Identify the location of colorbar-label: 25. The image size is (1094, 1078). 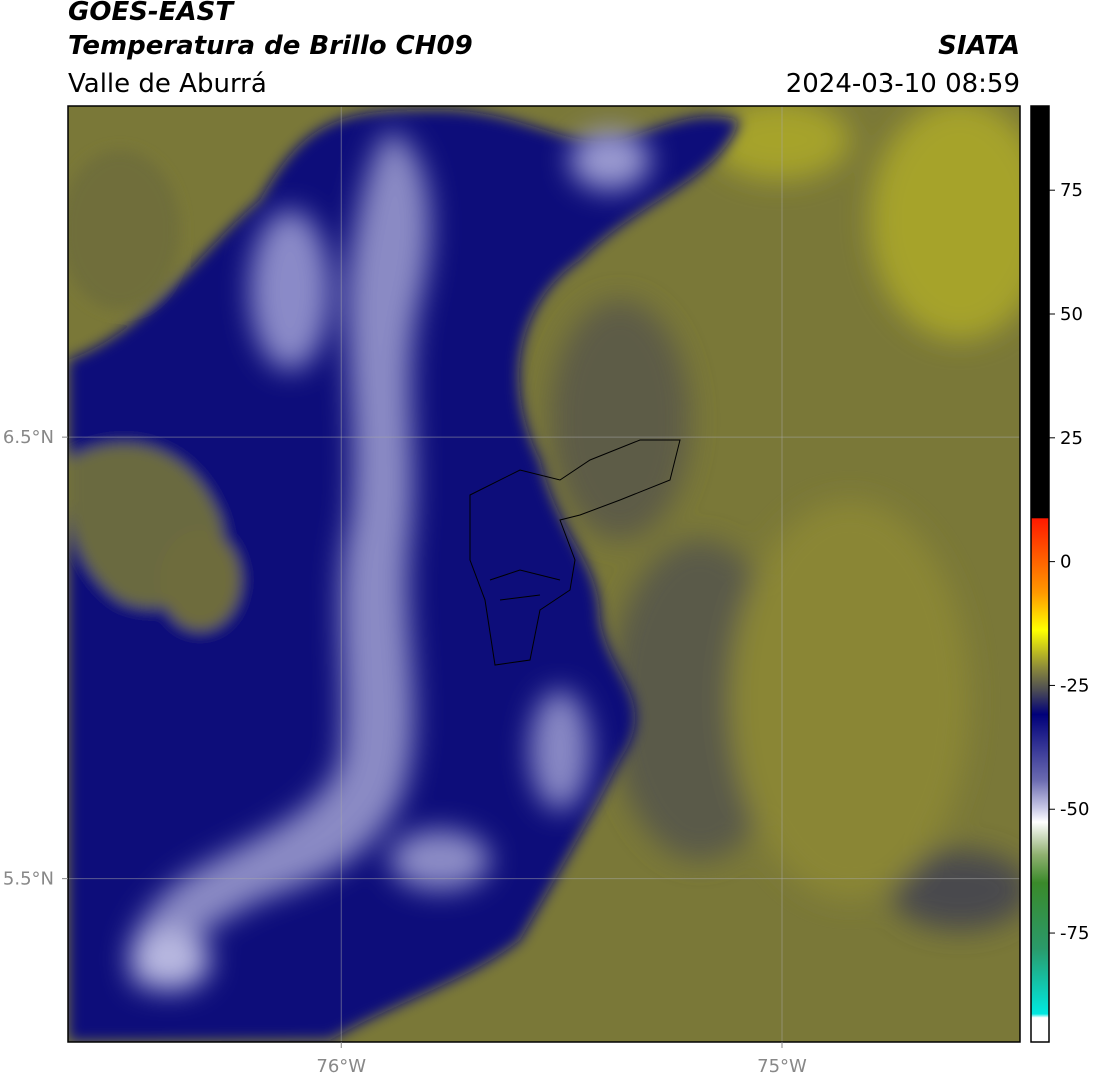
(1071, 438).